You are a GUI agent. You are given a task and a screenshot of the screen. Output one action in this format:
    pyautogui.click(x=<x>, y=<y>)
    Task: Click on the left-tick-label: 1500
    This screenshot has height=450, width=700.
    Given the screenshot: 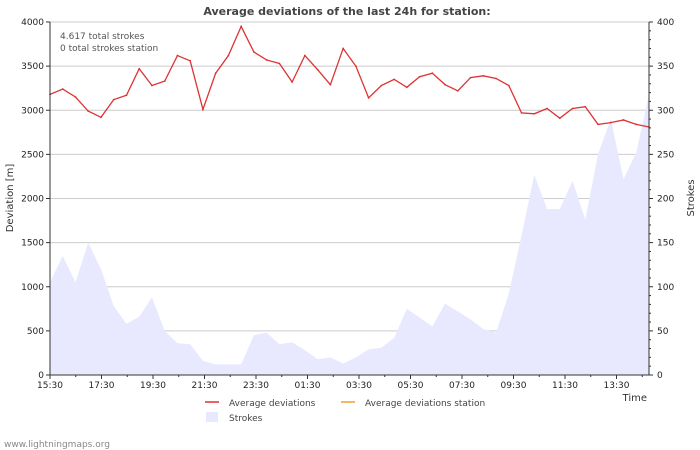 What is the action you would take?
    pyautogui.click(x=32, y=244)
    